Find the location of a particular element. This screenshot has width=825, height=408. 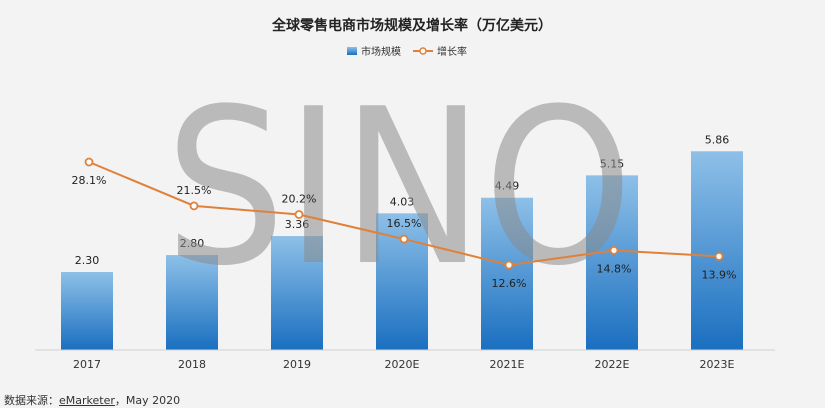

x-tick-label: 2023E is located at coordinates (717, 364).